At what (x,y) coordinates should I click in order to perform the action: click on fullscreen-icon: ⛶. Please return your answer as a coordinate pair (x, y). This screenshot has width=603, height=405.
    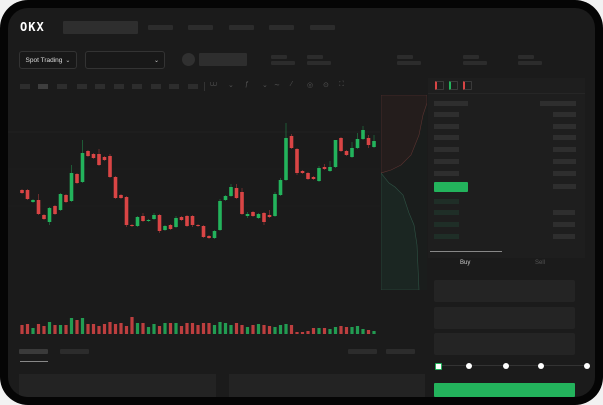
    Looking at the image, I should click on (341, 84).